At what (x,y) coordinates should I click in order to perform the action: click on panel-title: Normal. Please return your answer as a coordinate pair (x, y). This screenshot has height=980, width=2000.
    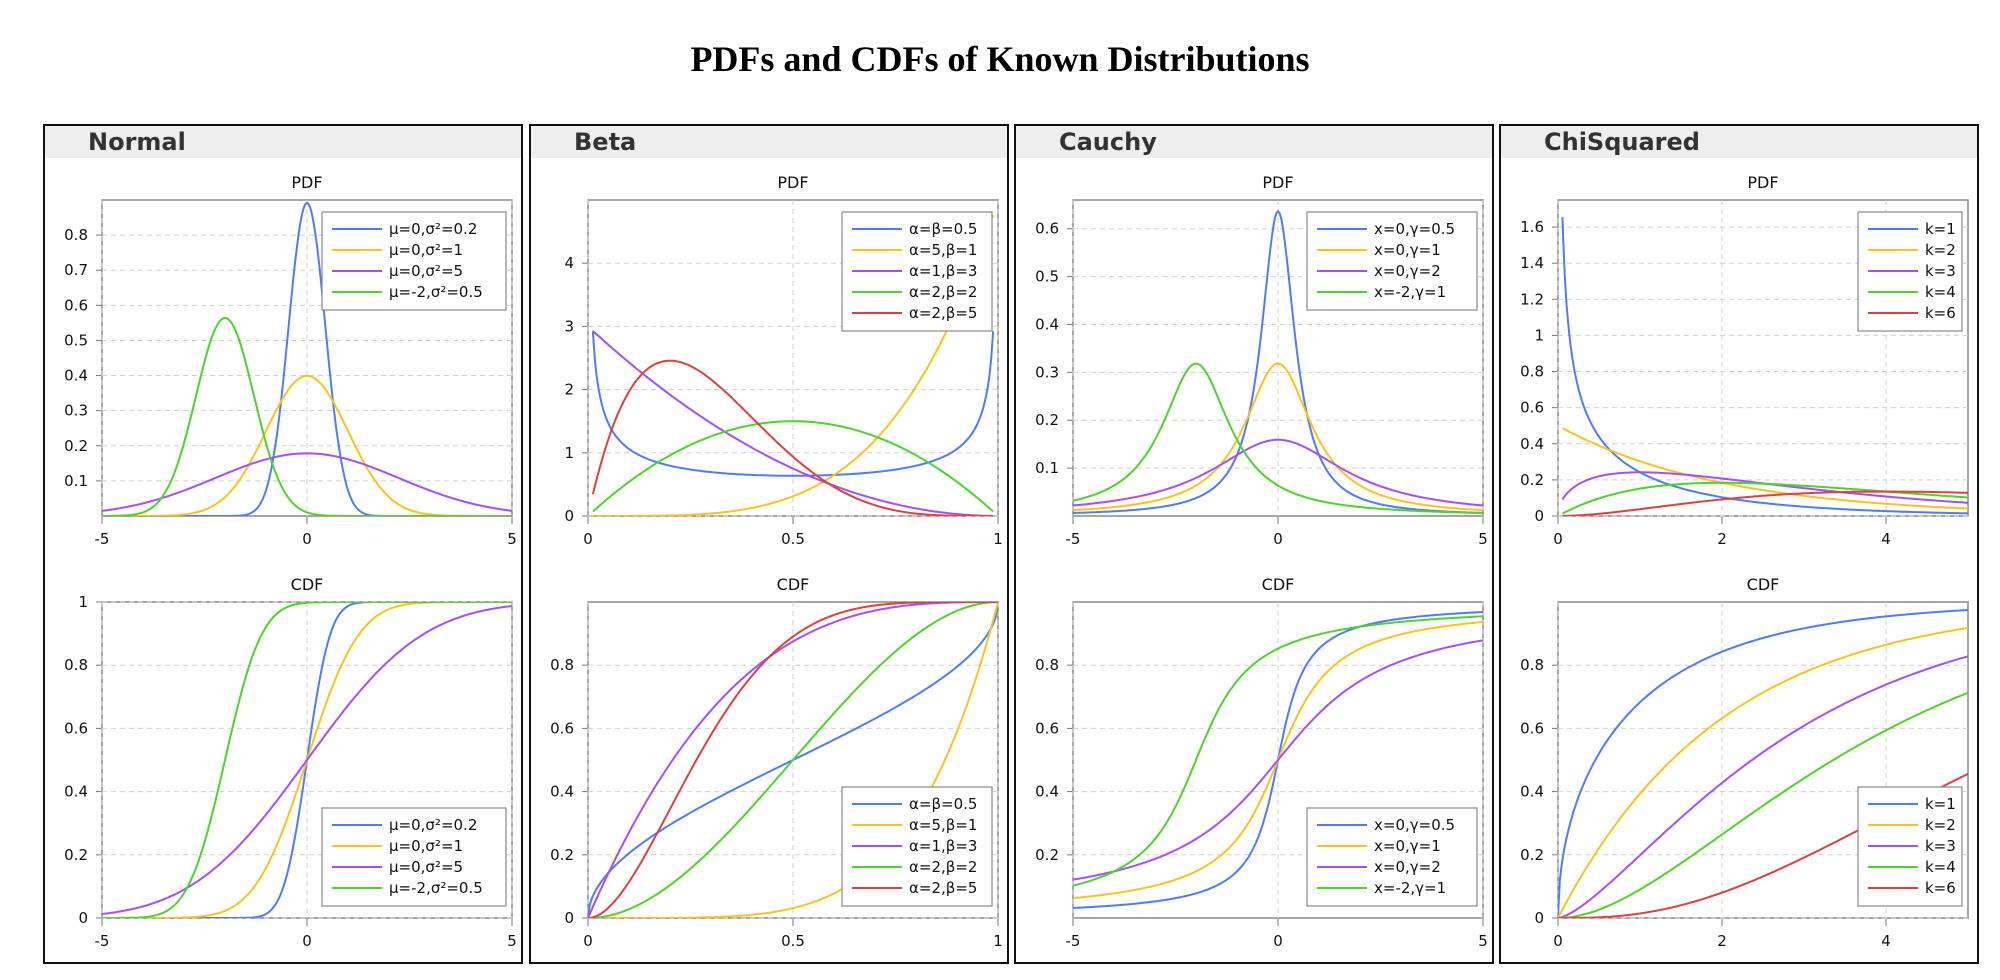
    Looking at the image, I should click on (137, 142).